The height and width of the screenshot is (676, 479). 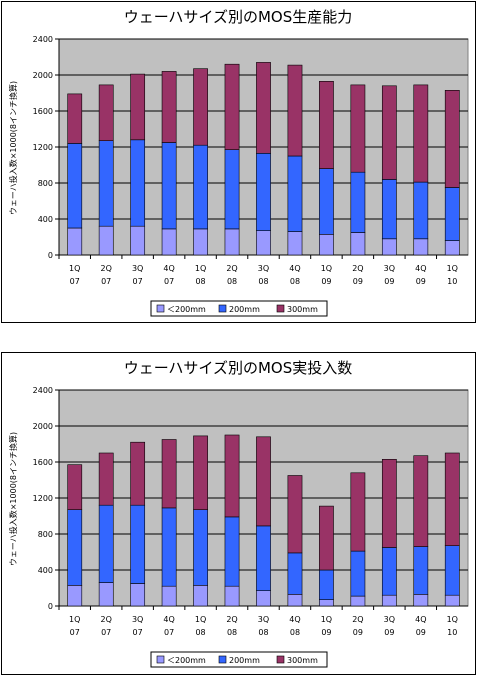 What do you see at coordinates (43, 498) in the screenshot?
I see `y-tick-label: 1200` at bounding box center [43, 498].